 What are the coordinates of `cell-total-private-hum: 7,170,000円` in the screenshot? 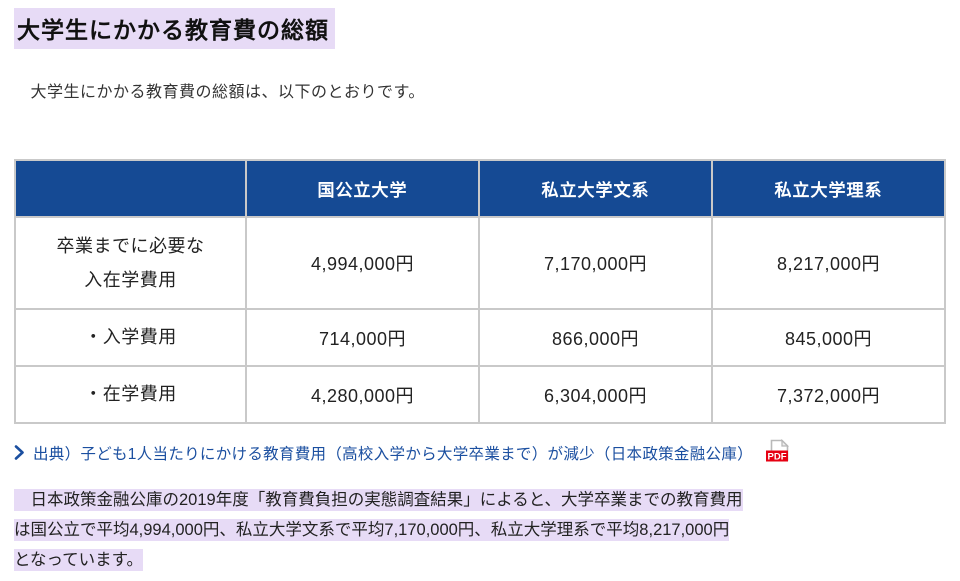 It's located at (595, 263).